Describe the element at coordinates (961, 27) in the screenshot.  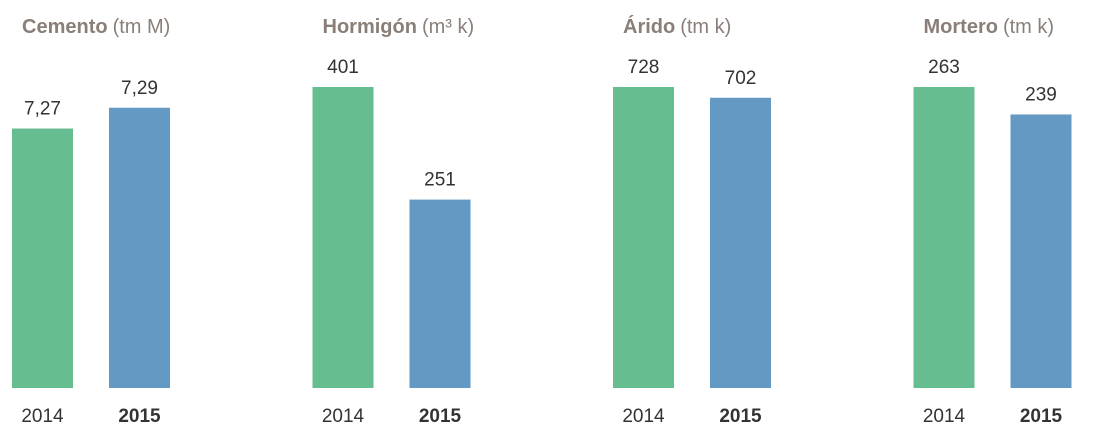
I see `title-name: Mortero` at that location.